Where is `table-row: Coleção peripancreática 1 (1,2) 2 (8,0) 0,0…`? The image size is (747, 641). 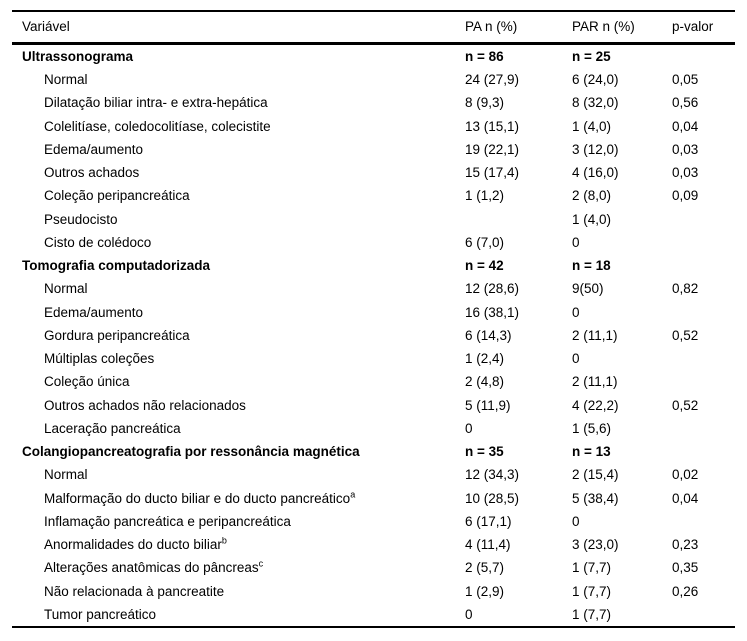
table-row: Coleção peripancreática 1 (1,2) 2 (8,0) 0,0… is located at coordinates (373, 196).